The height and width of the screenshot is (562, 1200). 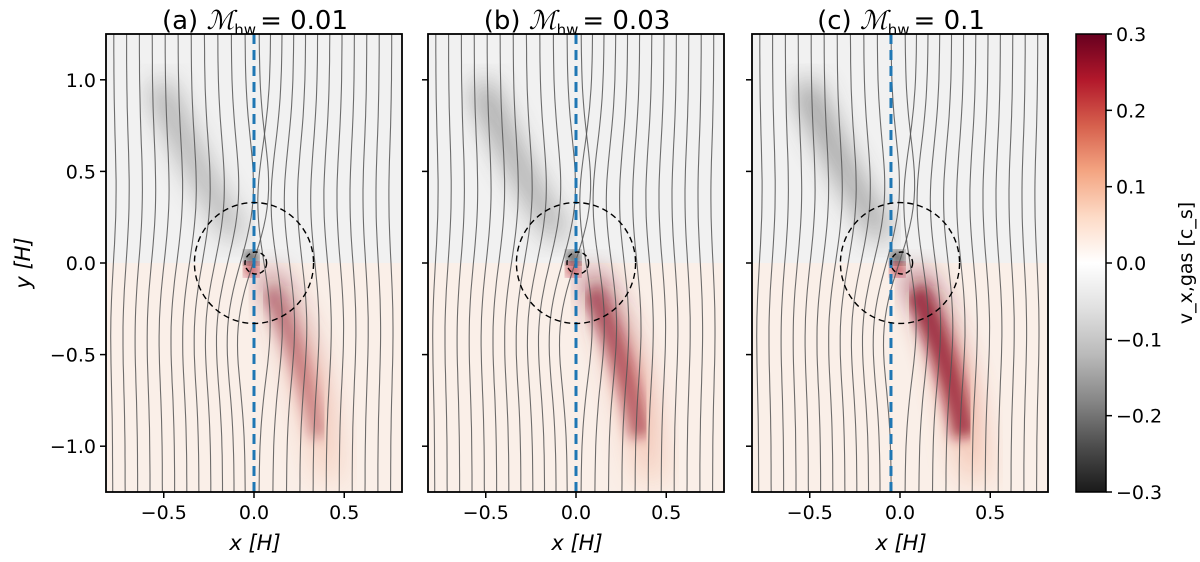 I want to click on y-axis-label: y [H], so click(x=23, y=263).